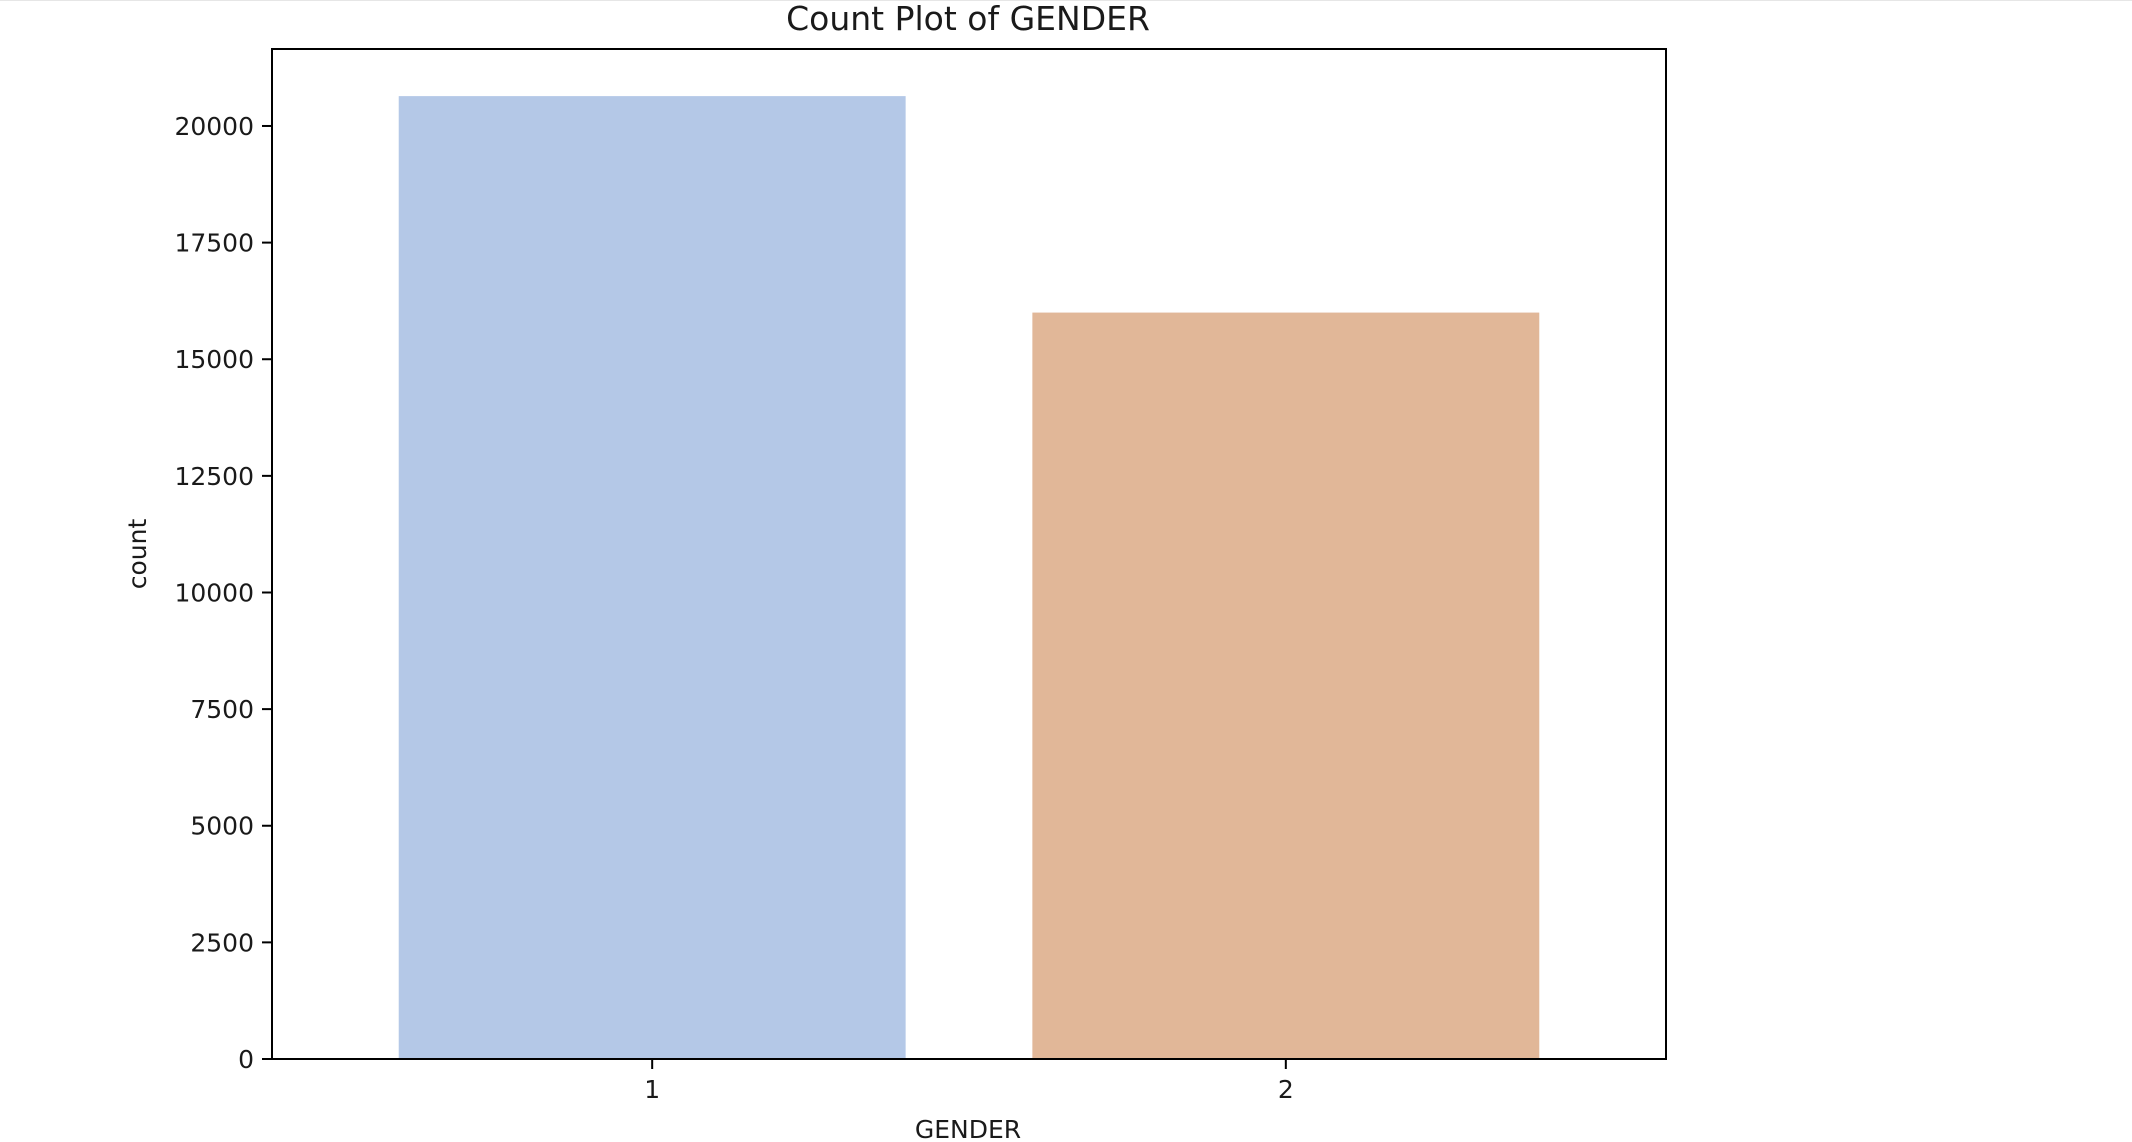  I want to click on top-divider, so click(1066, 0).